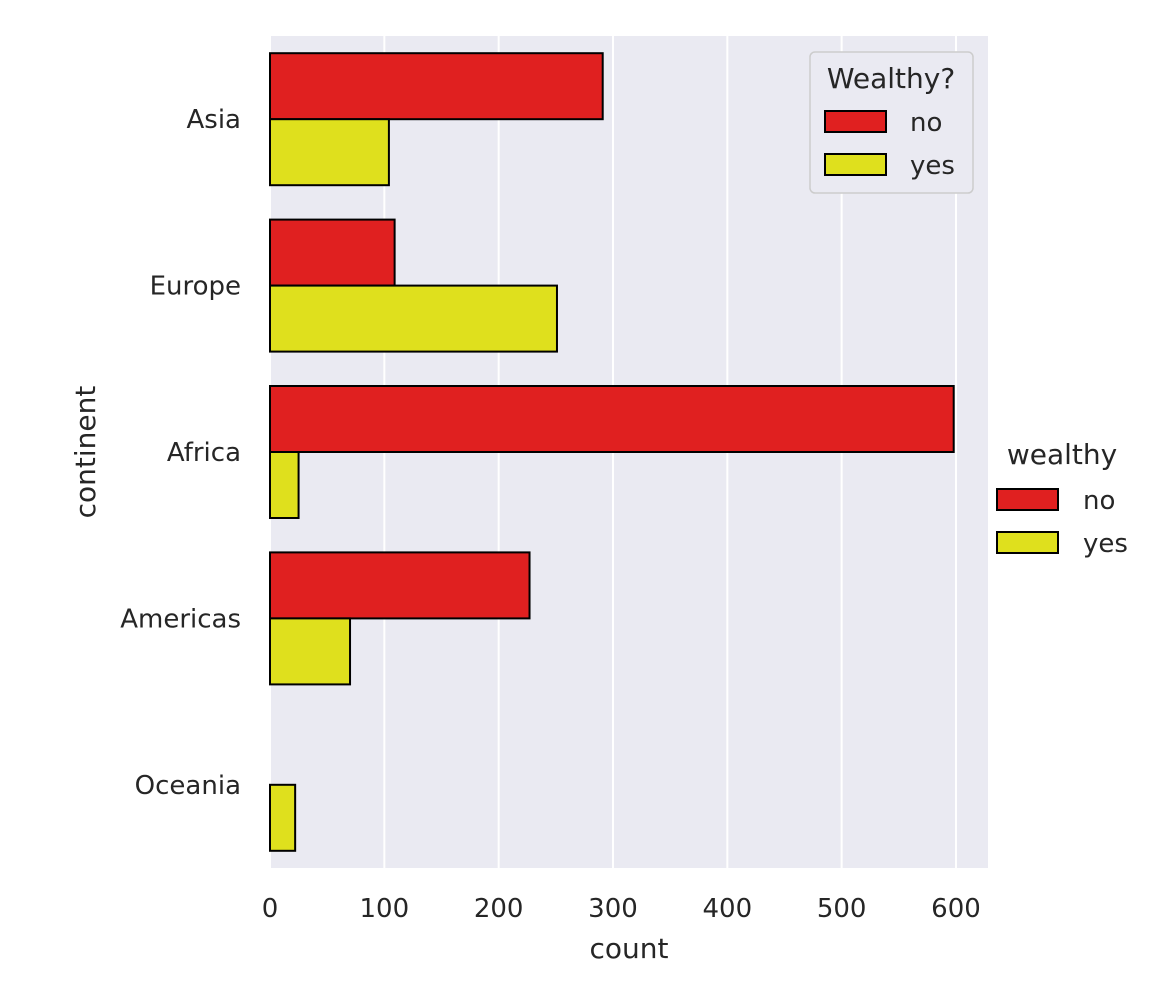 The width and height of the screenshot is (1157, 1000). What do you see at coordinates (891, 78) in the screenshot?
I see `legend-inner-title: Wealthy?` at bounding box center [891, 78].